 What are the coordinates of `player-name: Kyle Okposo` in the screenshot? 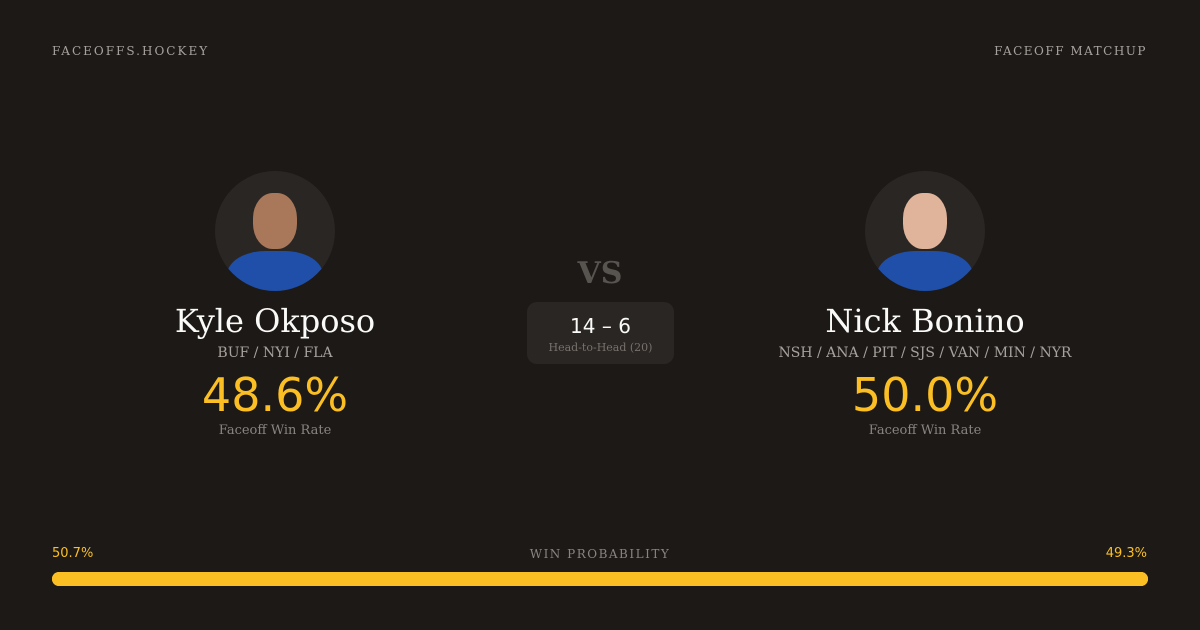 It's located at (275, 321).